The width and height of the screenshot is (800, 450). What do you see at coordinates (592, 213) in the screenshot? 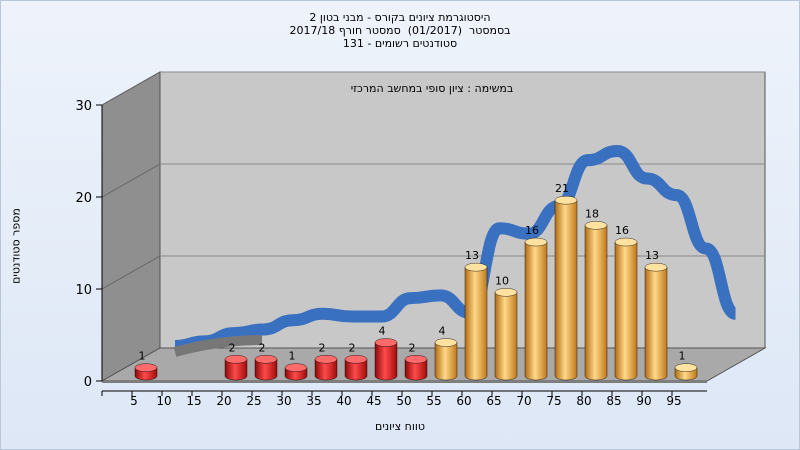
I see `data-label: 18` at bounding box center [592, 213].